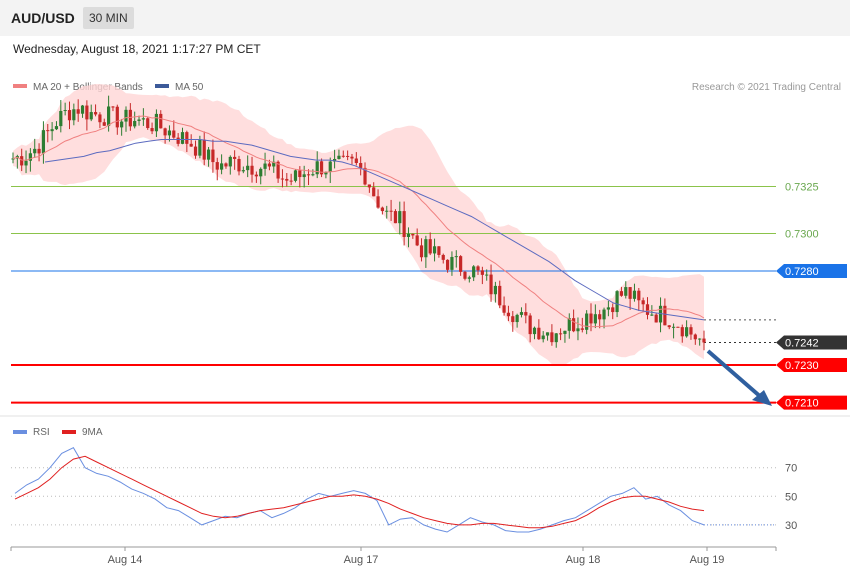  What do you see at coordinates (739, 377) in the screenshot?
I see `forecast-arrow` at bounding box center [739, 377].